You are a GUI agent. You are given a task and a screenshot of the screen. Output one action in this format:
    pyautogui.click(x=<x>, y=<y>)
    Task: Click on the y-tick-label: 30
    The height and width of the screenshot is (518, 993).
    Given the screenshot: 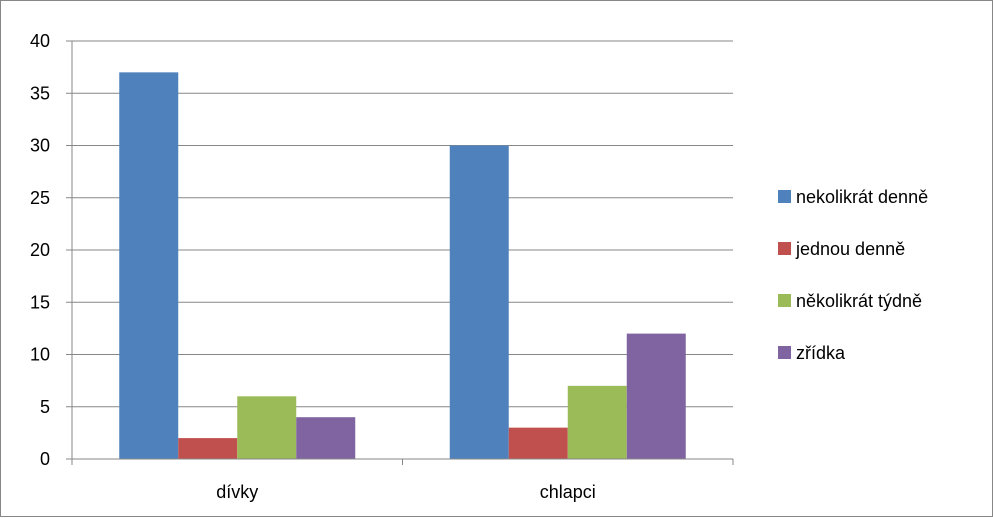 What is the action you would take?
    pyautogui.click(x=40, y=146)
    